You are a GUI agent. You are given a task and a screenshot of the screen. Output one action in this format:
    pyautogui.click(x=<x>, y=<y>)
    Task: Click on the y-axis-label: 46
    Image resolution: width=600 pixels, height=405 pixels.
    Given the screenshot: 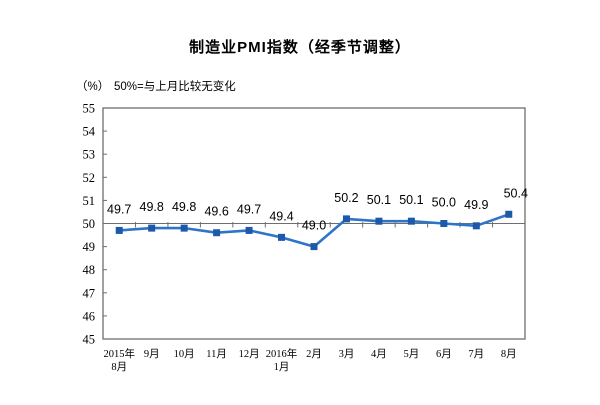 What is the action you would take?
    pyautogui.click(x=89, y=316)
    